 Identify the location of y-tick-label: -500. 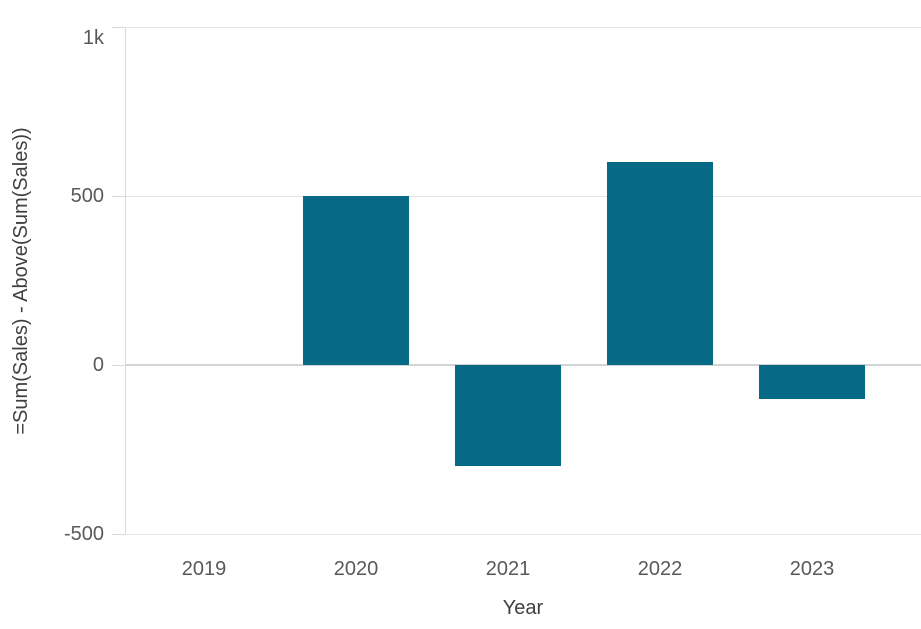
(83, 534).